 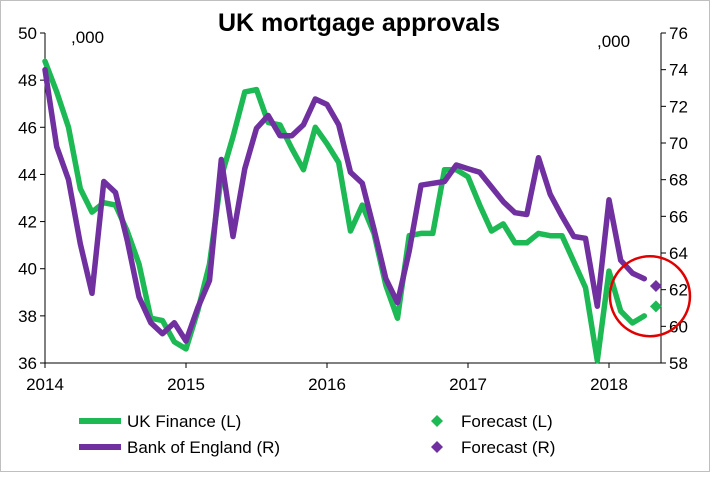 What do you see at coordinates (678, 326) in the screenshot?
I see `right-tick-label: 60` at bounding box center [678, 326].